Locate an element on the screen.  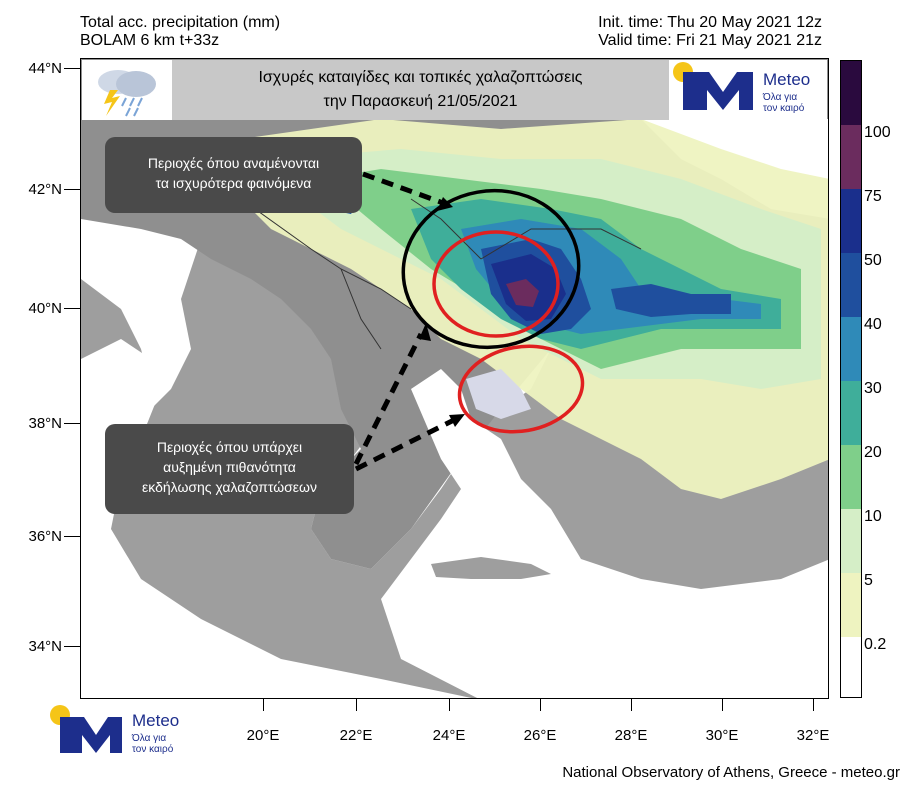
lon-label: 22°E is located at coordinates (356, 735).